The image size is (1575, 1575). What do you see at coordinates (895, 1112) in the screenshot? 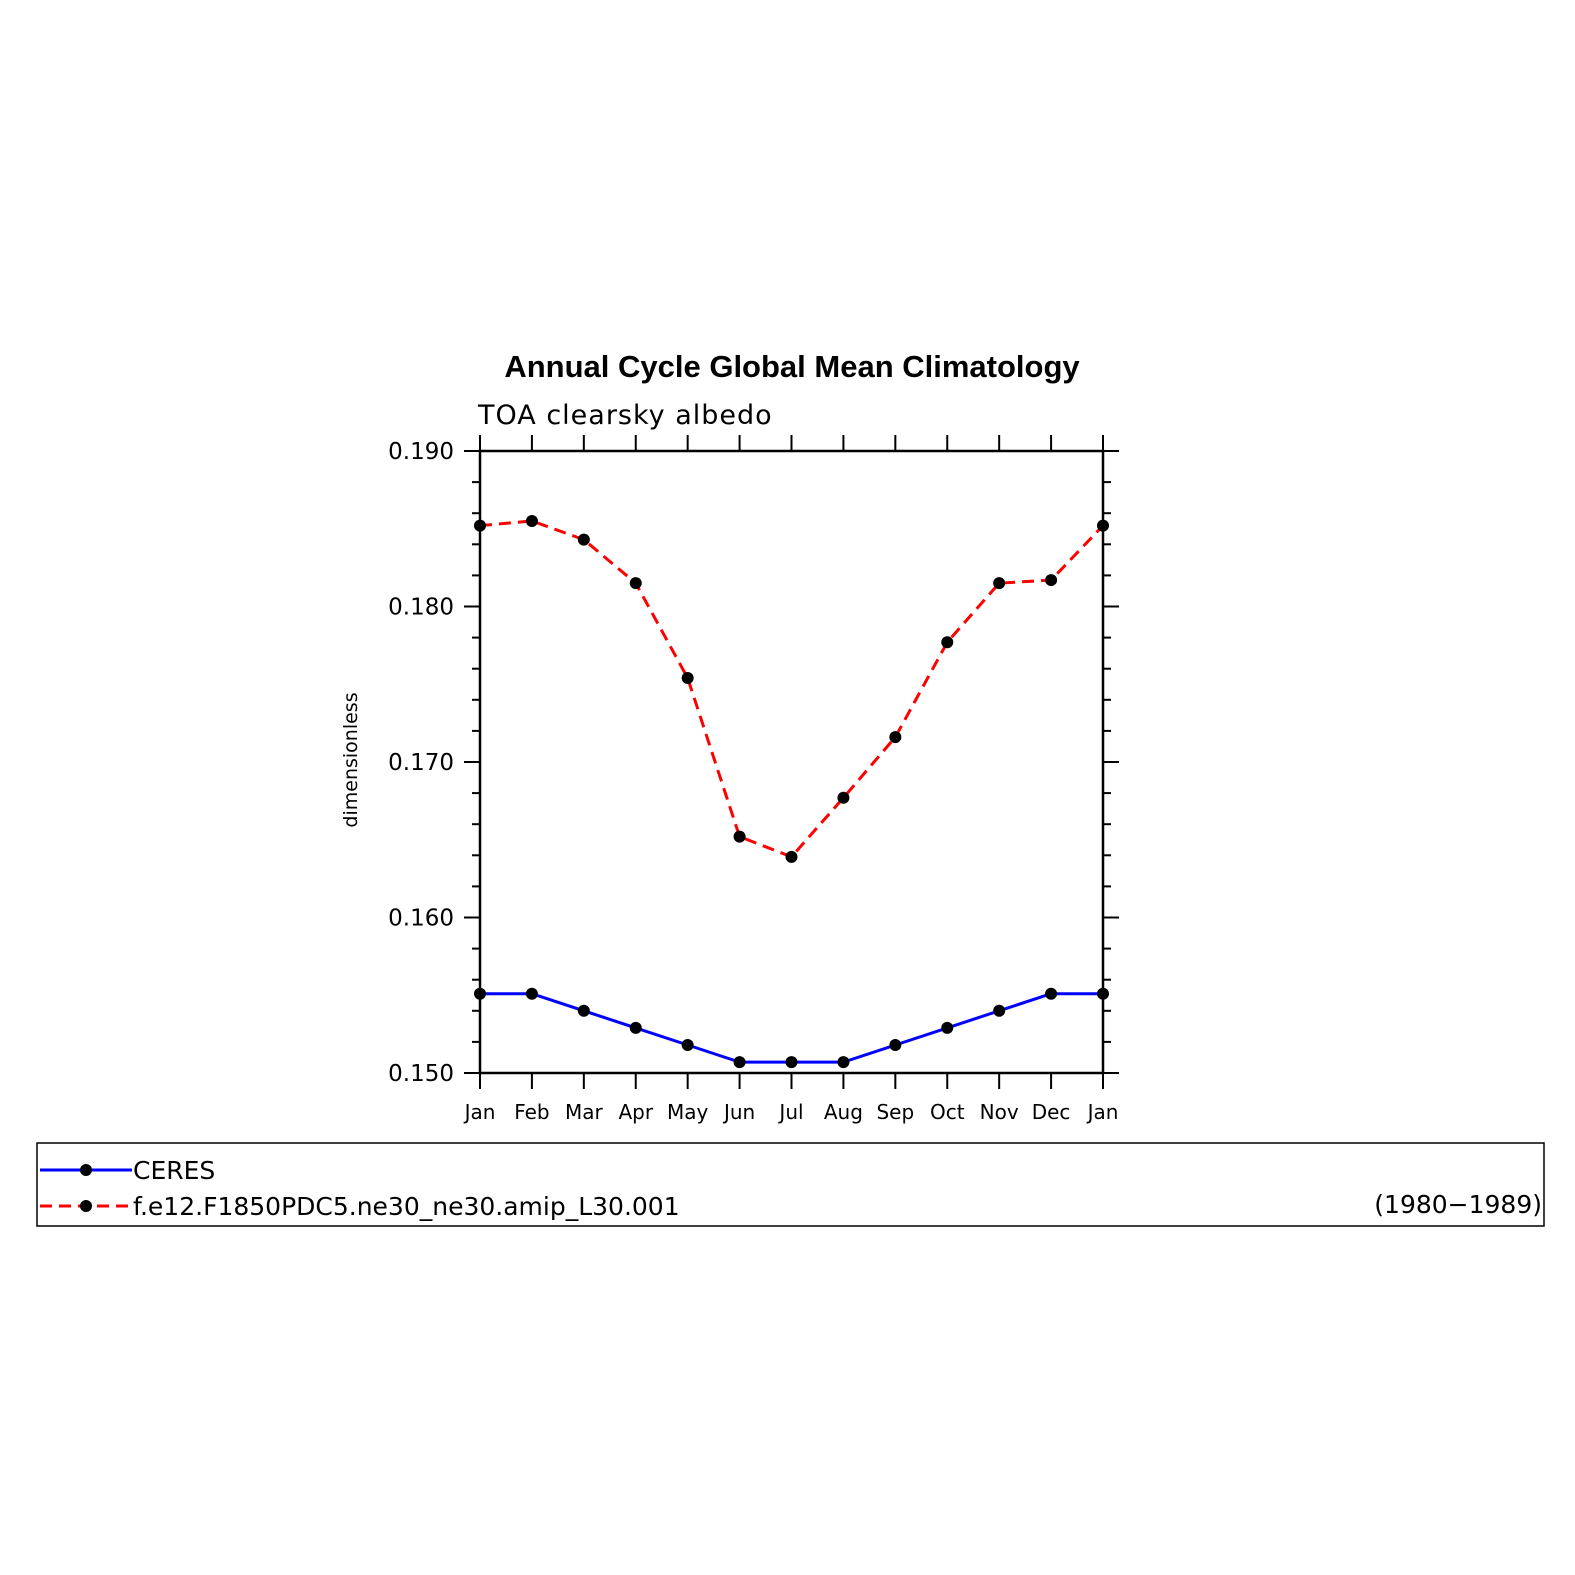
I see `x-tick-label: Sep` at bounding box center [895, 1112].